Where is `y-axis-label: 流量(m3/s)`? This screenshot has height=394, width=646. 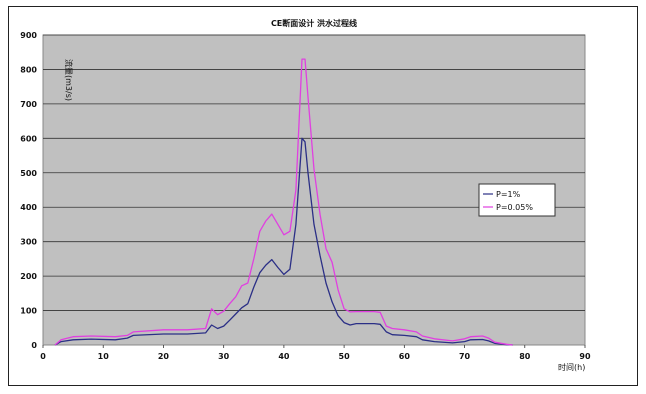 y-axis-label: 流量(m3/s) is located at coordinates (69, 80).